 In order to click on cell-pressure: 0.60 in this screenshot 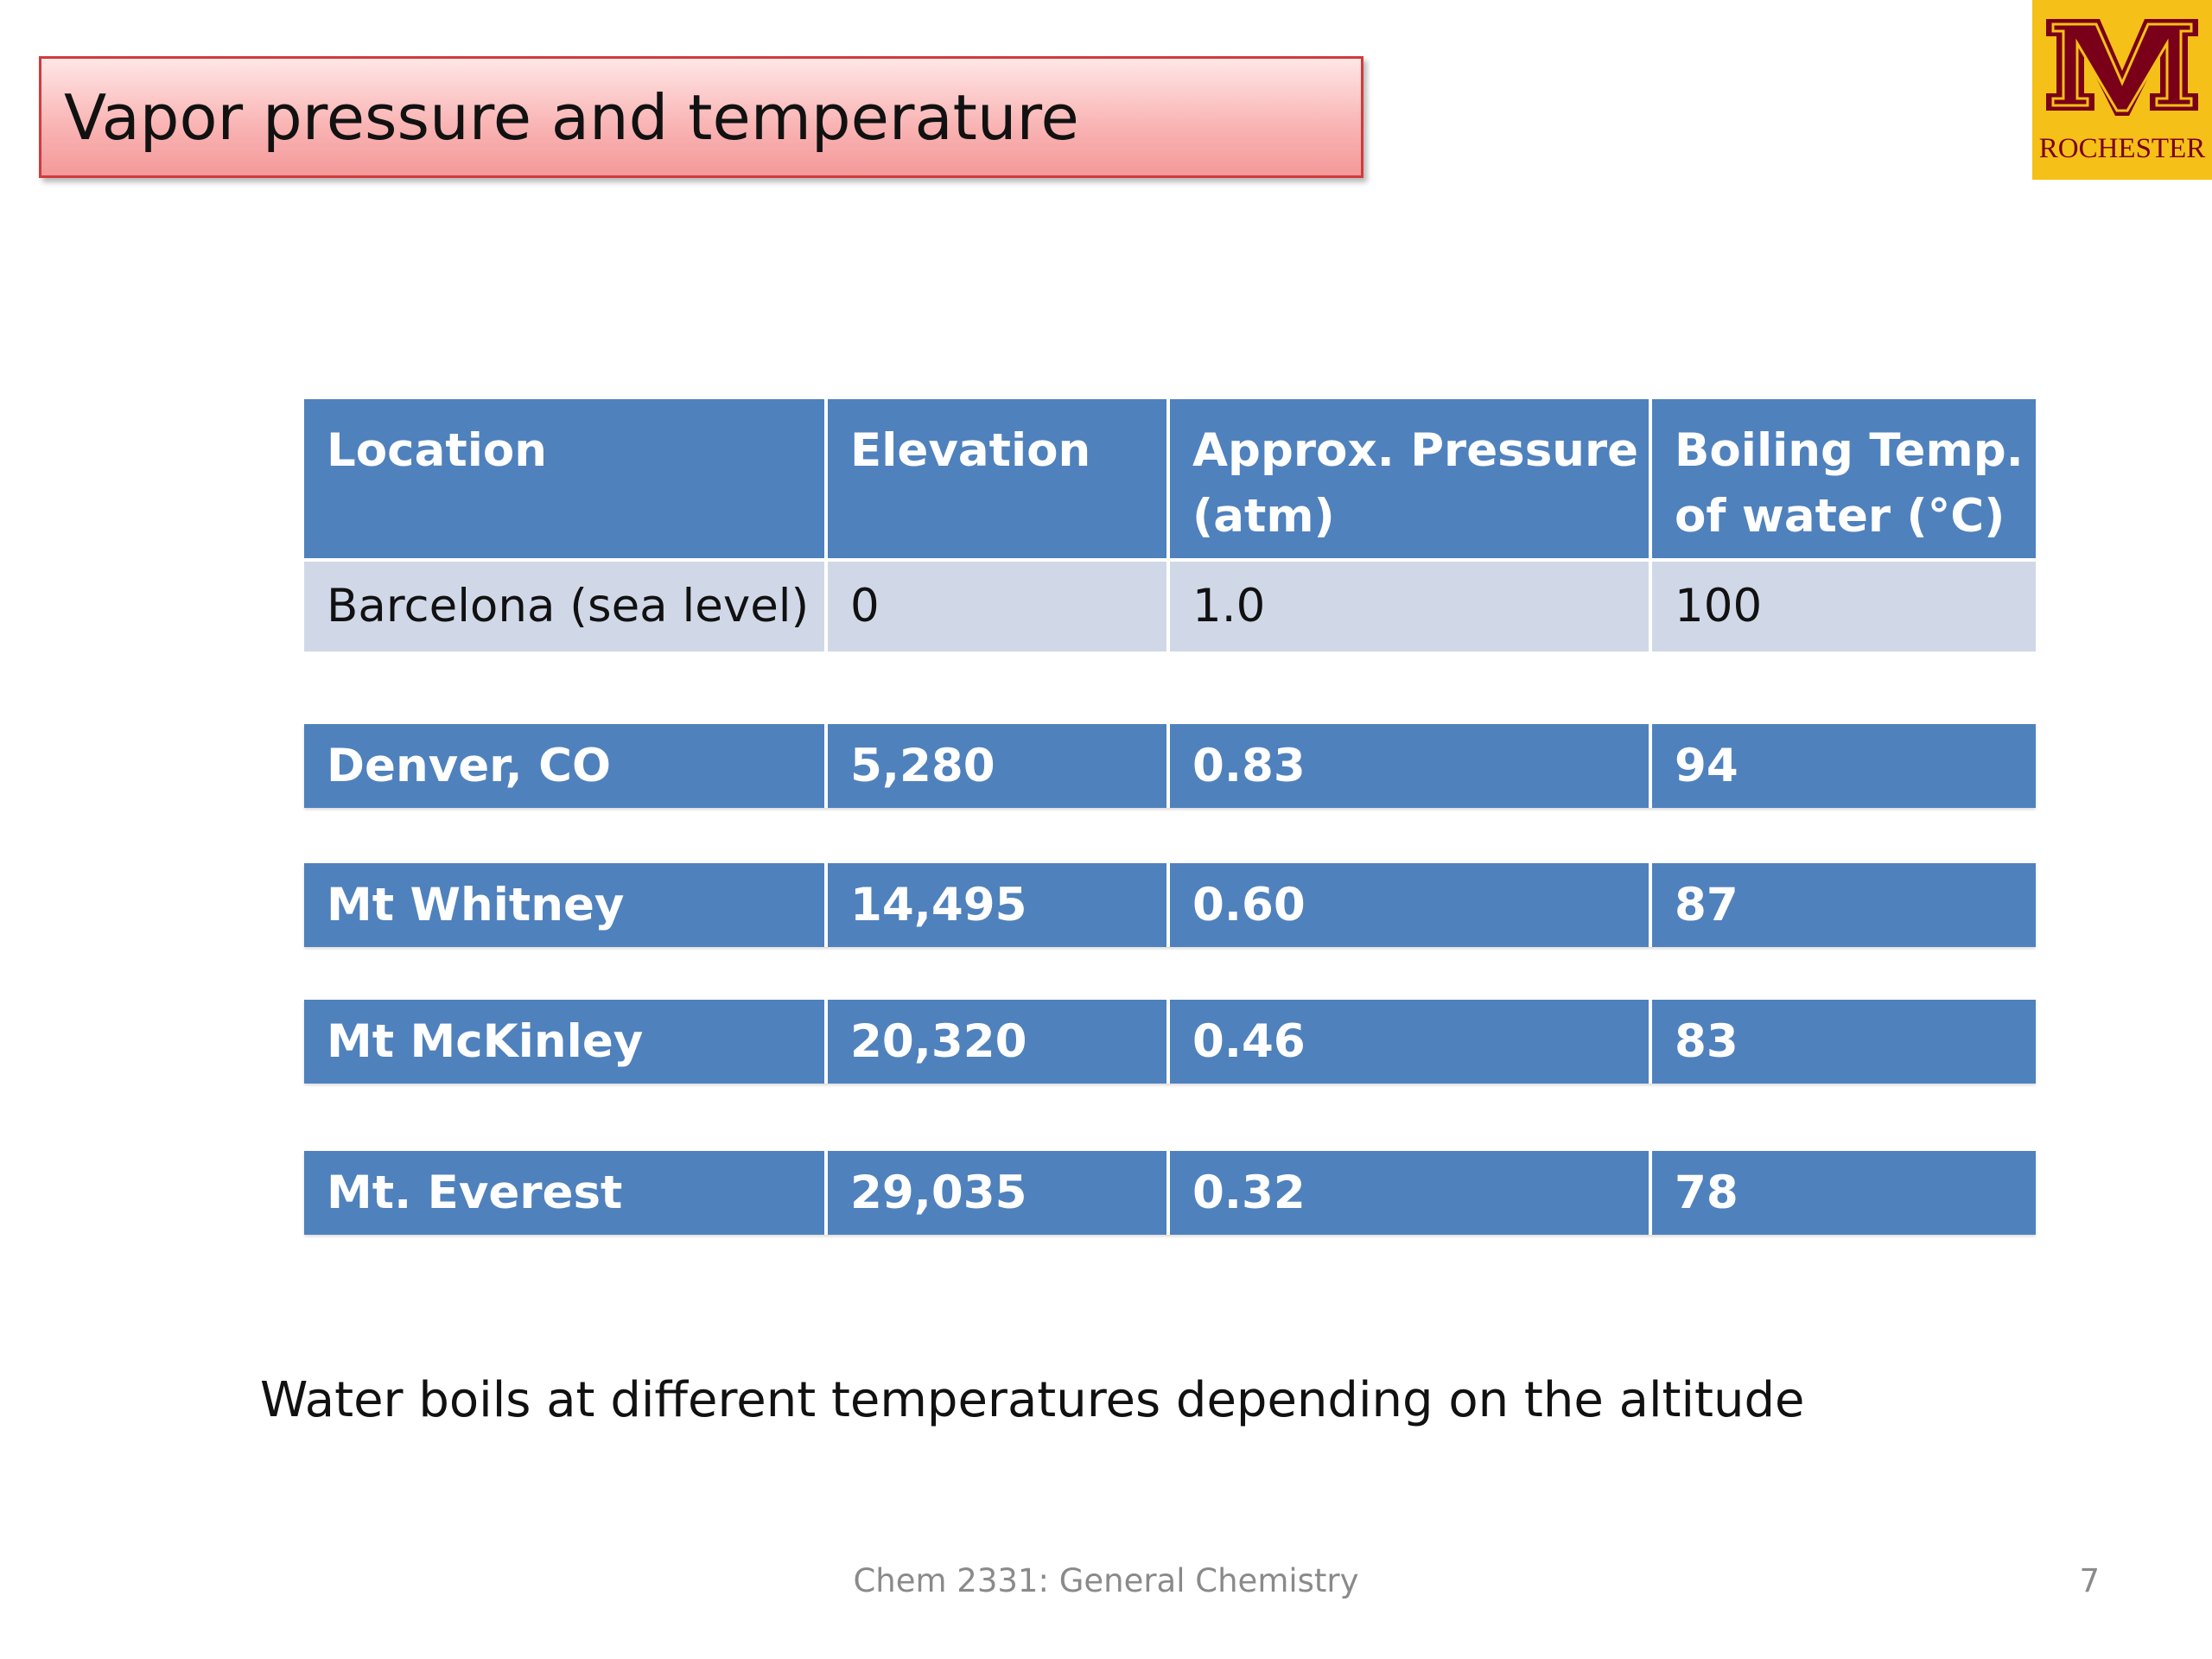, I will do `click(1411, 905)`.